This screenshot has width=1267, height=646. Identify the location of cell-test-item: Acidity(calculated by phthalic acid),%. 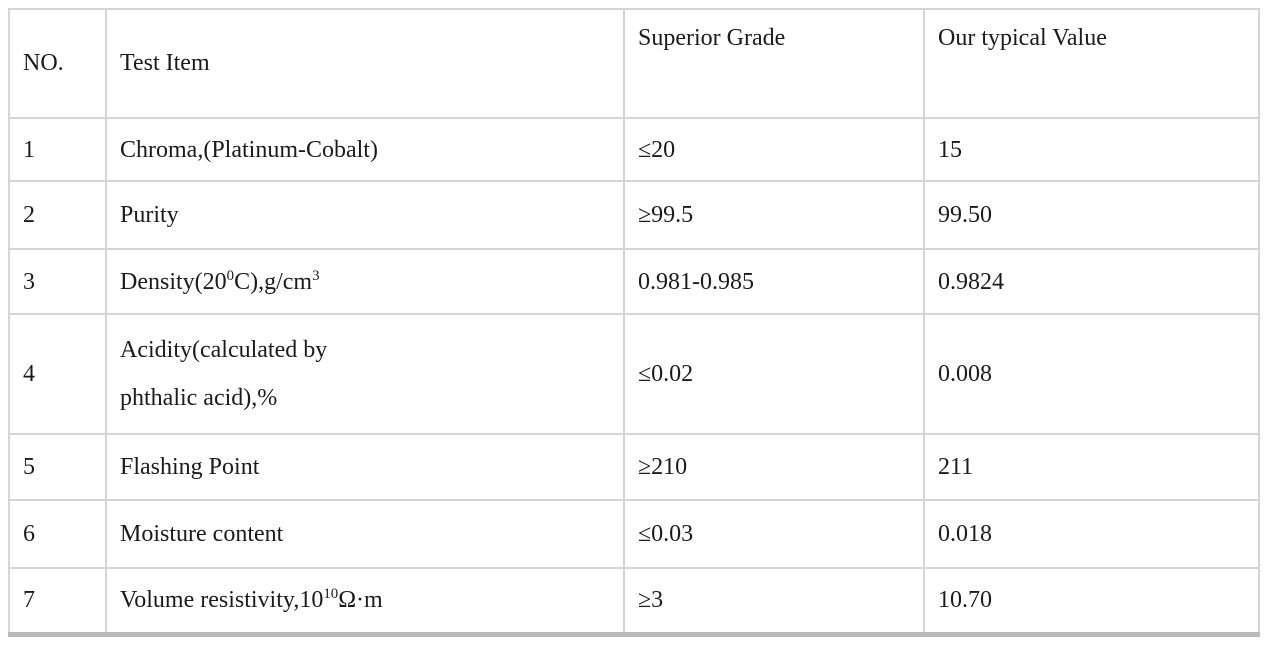
(365, 374).